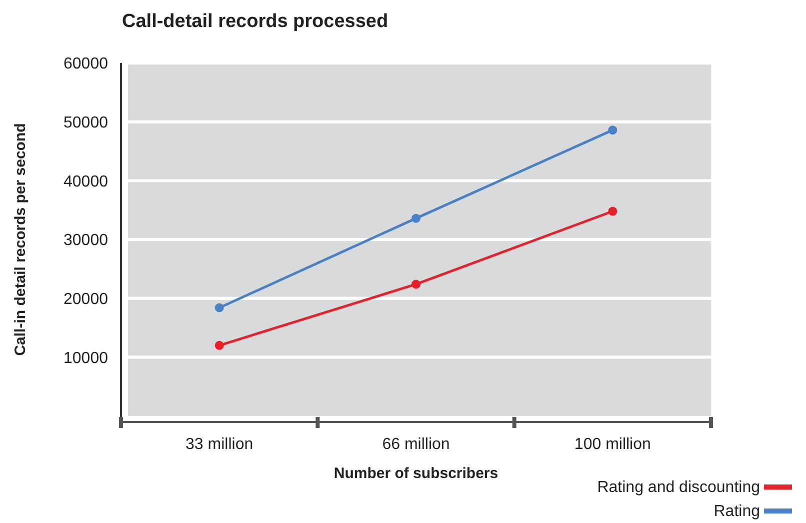 Image resolution: width=806 pixels, height=523 pixels. Describe the element at coordinates (86, 123) in the screenshot. I see `y-tick-label: 50000` at that location.